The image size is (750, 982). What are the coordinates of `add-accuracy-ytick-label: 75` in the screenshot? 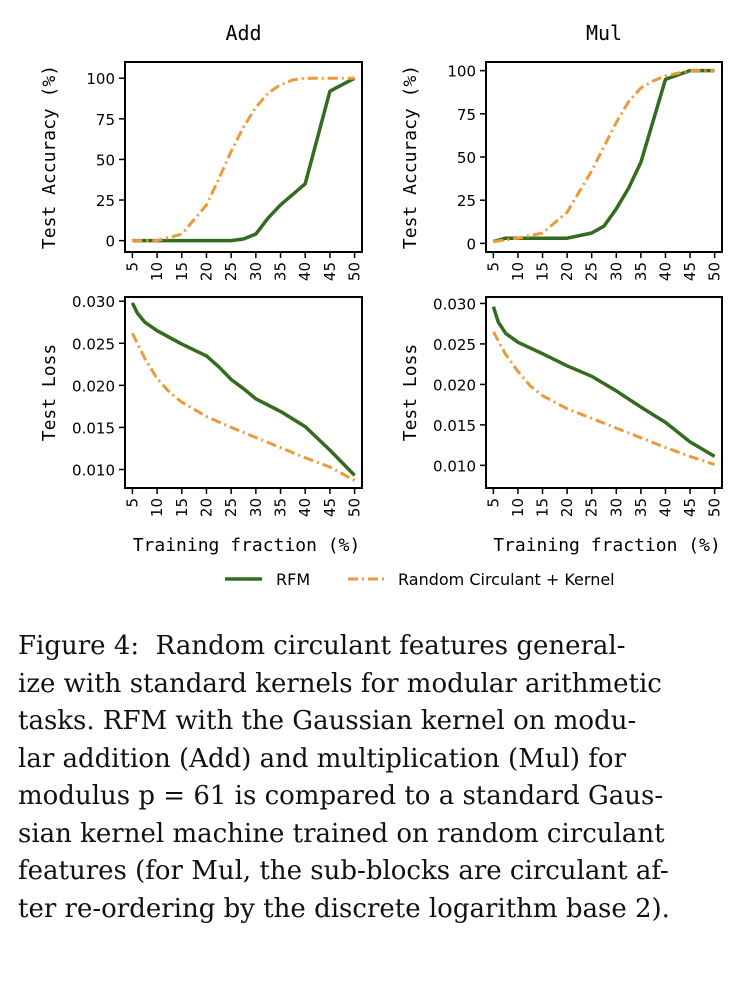 It's located at (105, 120).